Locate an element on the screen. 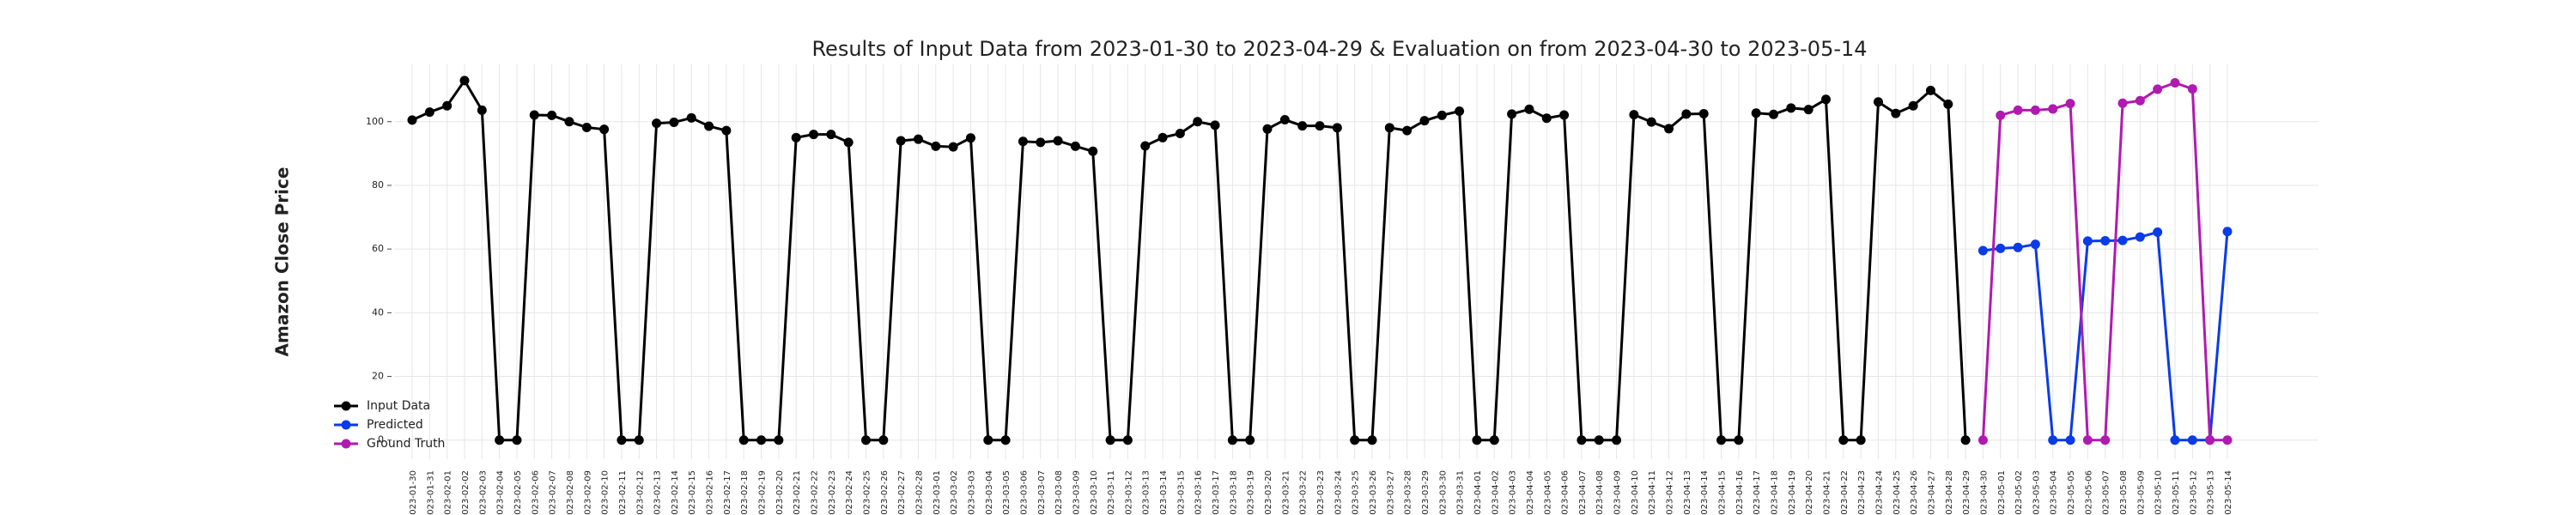  x-tick-label: 2023-05-09 is located at coordinates (2141, 492).